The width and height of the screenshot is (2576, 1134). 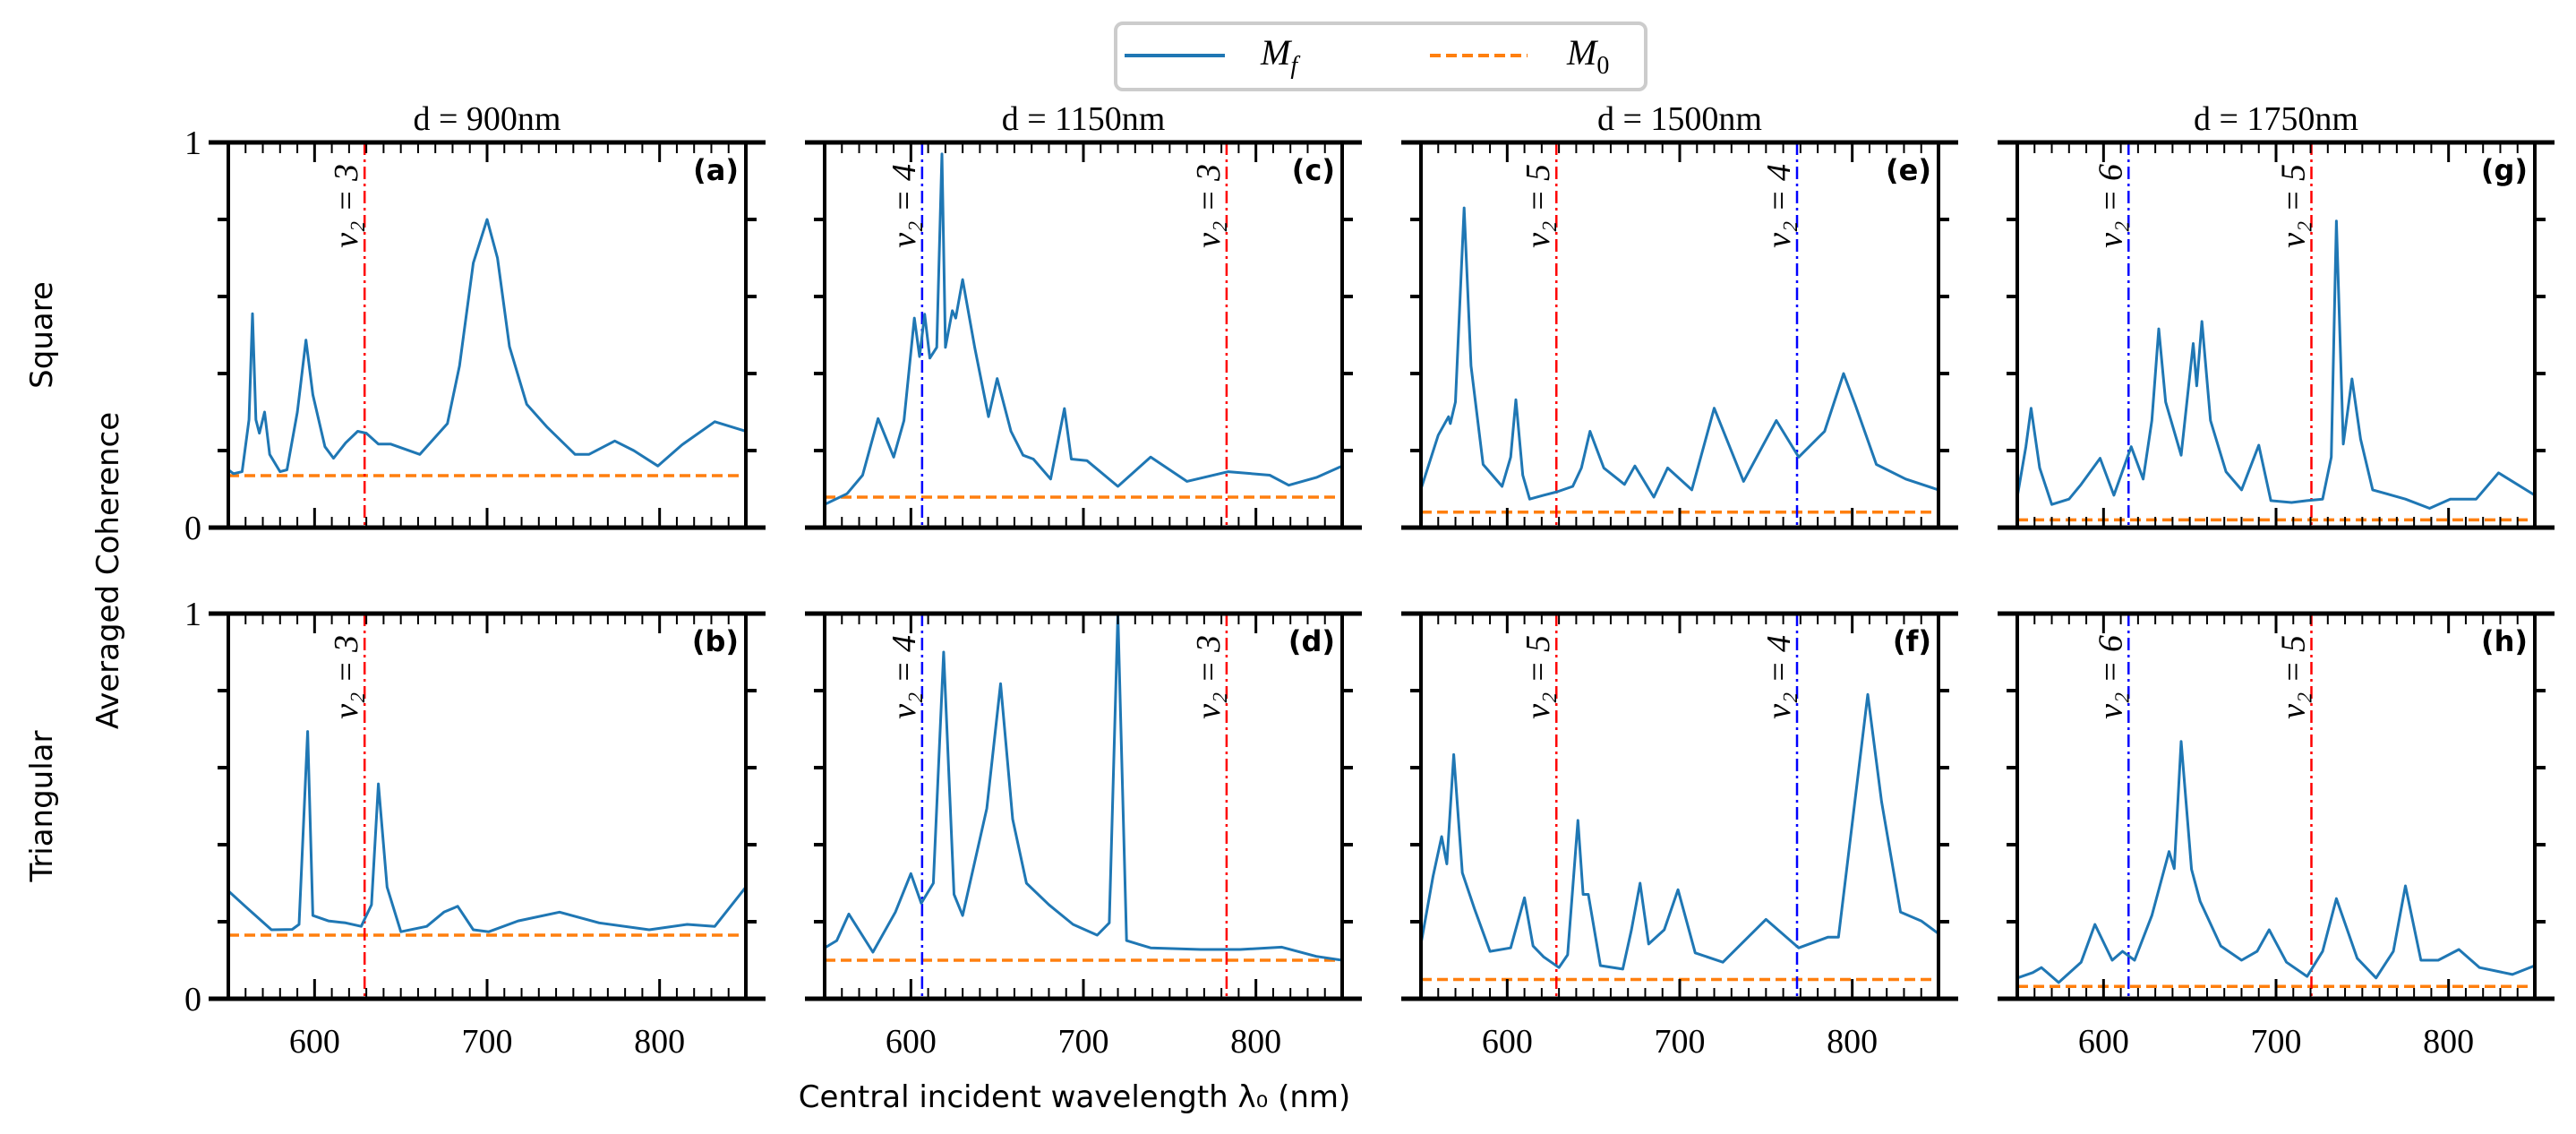 What do you see at coordinates (716, 170) in the screenshot?
I see `panel-label: (a)` at bounding box center [716, 170].